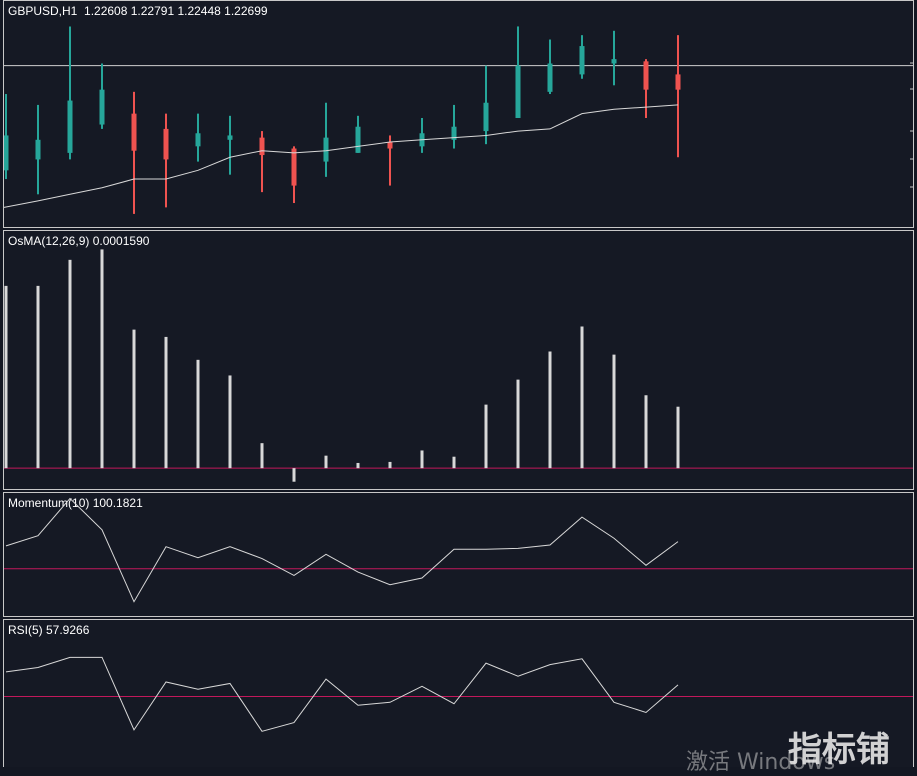 Image resolution: width=917 pixels, height=776 pixels. I want to click on rsi-line-chart, so click(458, 694).